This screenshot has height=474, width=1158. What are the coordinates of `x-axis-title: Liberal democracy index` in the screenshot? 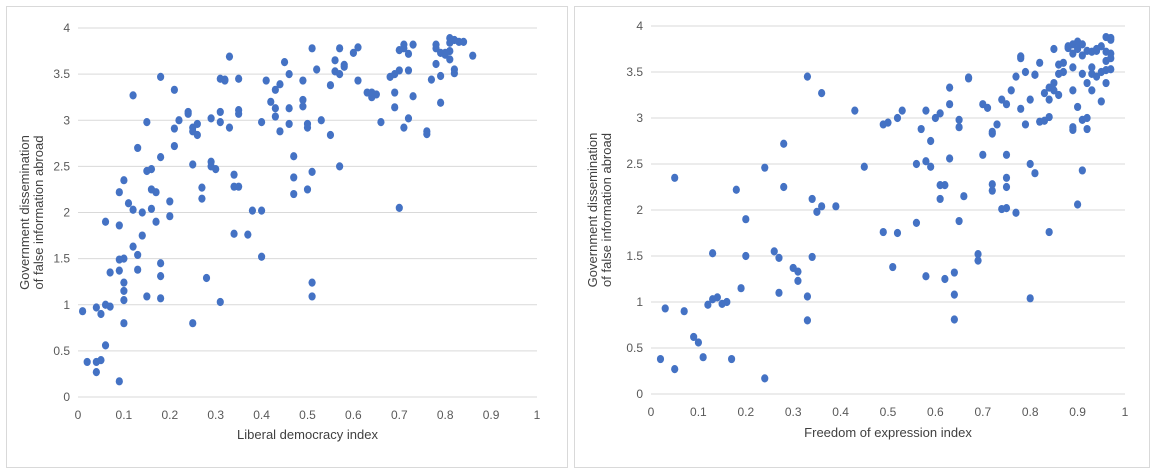 It's located at (307, 434).